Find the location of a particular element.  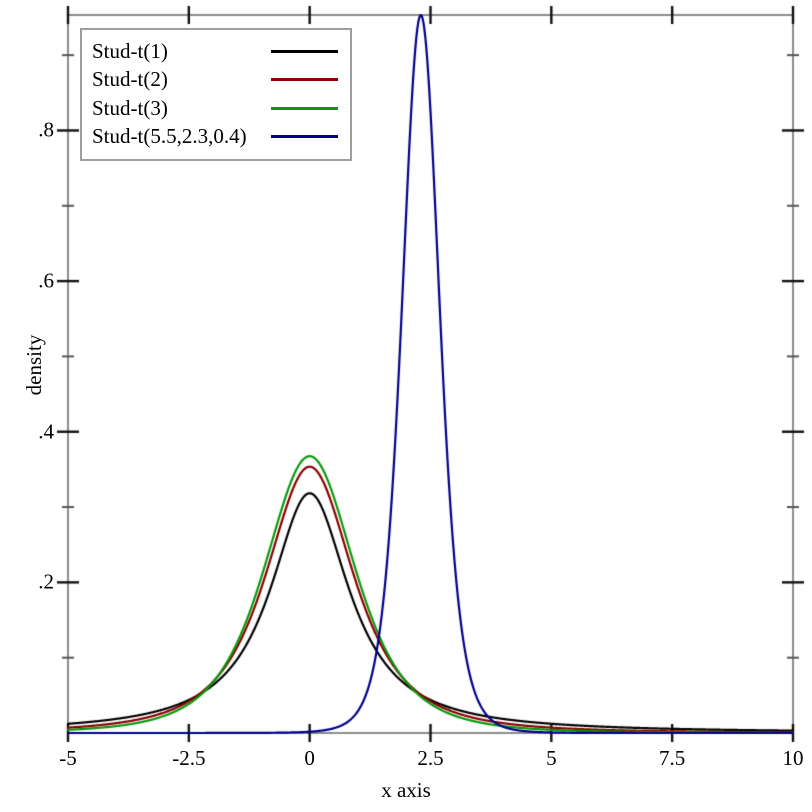

legend-item: Stud-t(1) is located at coordinates (215, 51).